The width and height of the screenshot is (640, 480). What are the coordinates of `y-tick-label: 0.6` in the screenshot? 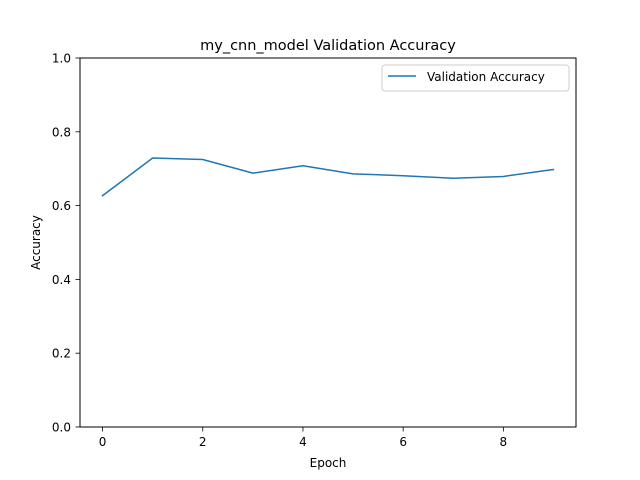 It's located at (61, 206).